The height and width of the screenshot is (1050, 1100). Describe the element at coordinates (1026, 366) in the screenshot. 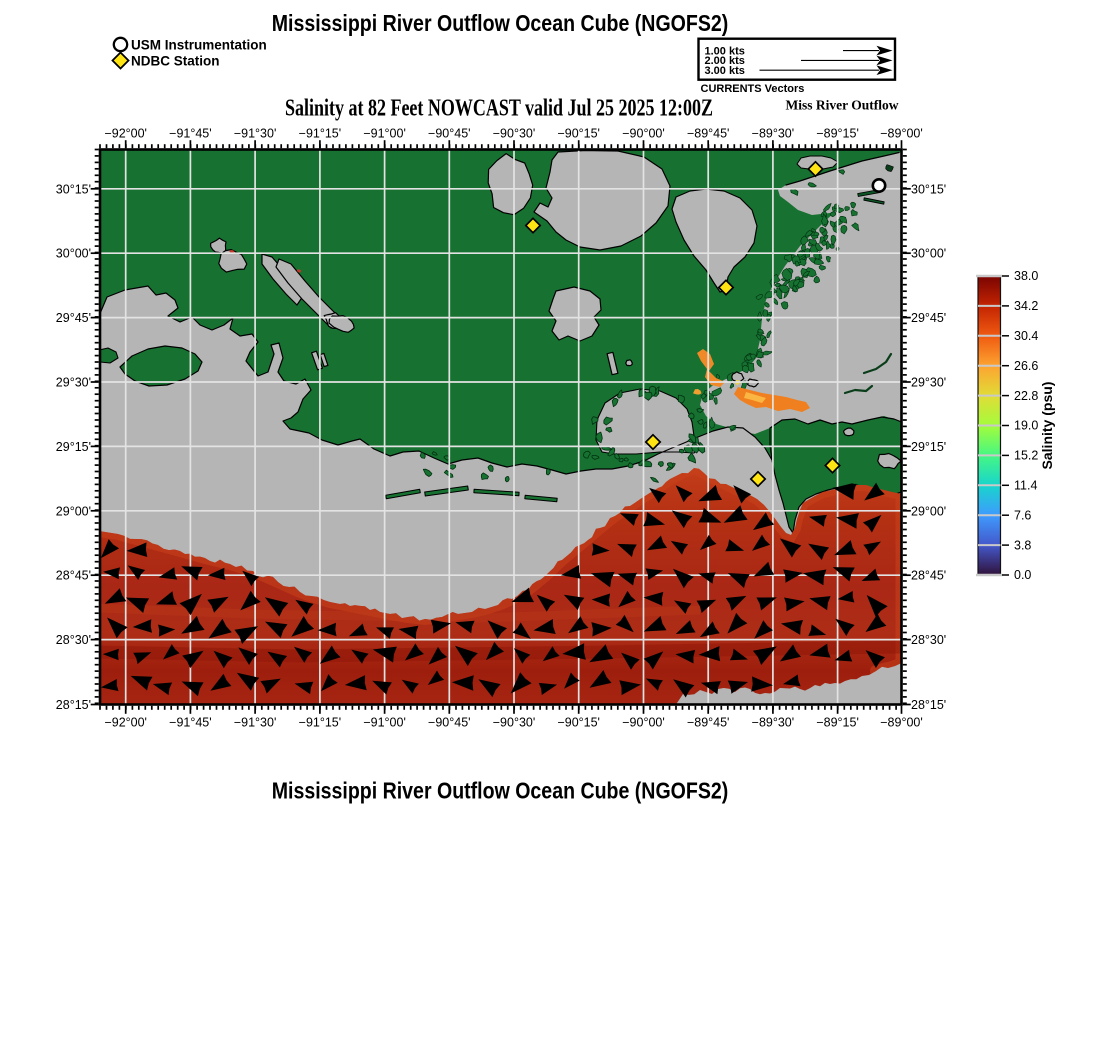

I see `svg-text: 26.6` at that location.